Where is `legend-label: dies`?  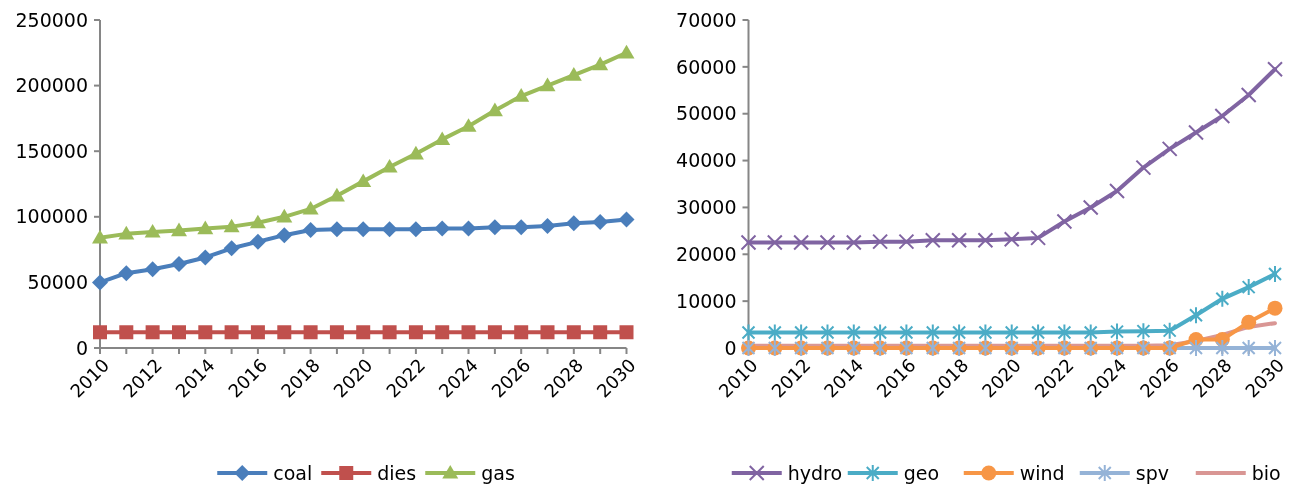 legend-label: dies is located at coordinates (397, 472).